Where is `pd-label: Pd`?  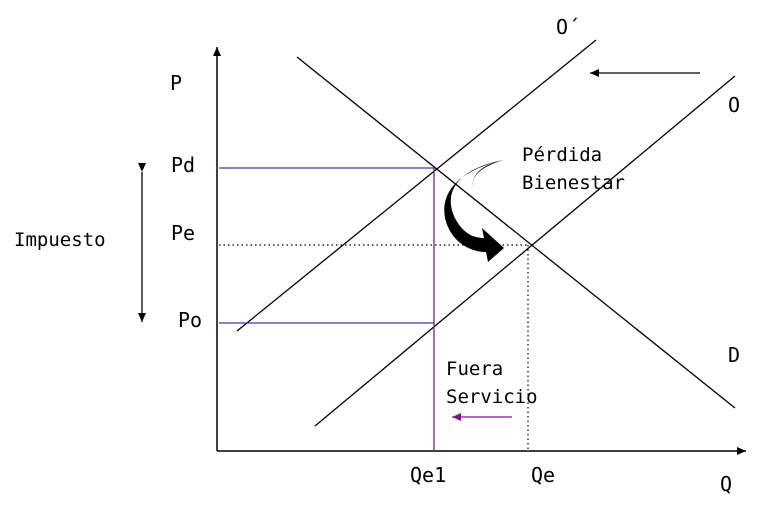 pd-label: Pd is located at coordinates (183, 165).